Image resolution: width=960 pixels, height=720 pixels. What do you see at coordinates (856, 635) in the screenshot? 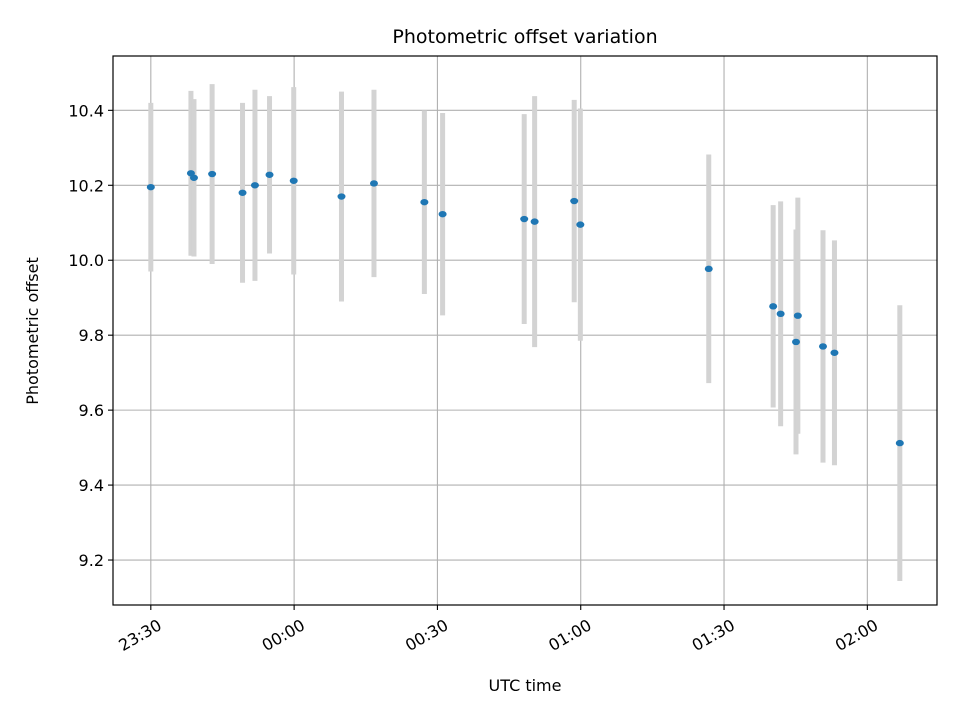
I see `x-tick-label: 02:00` at bounding box center [856, 635].